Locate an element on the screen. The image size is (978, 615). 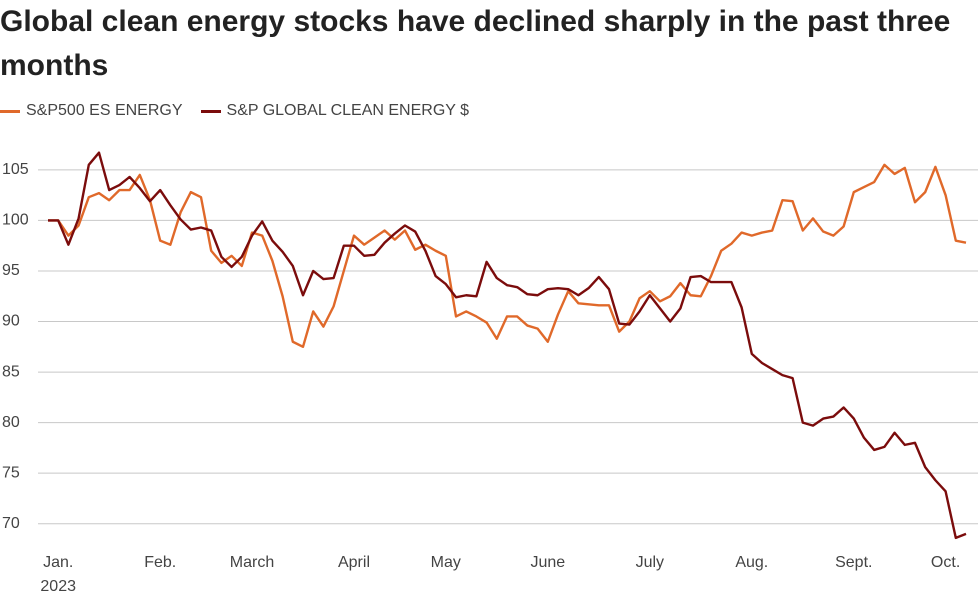
y-tick-label: 95 is located at coordinates (11, 270).